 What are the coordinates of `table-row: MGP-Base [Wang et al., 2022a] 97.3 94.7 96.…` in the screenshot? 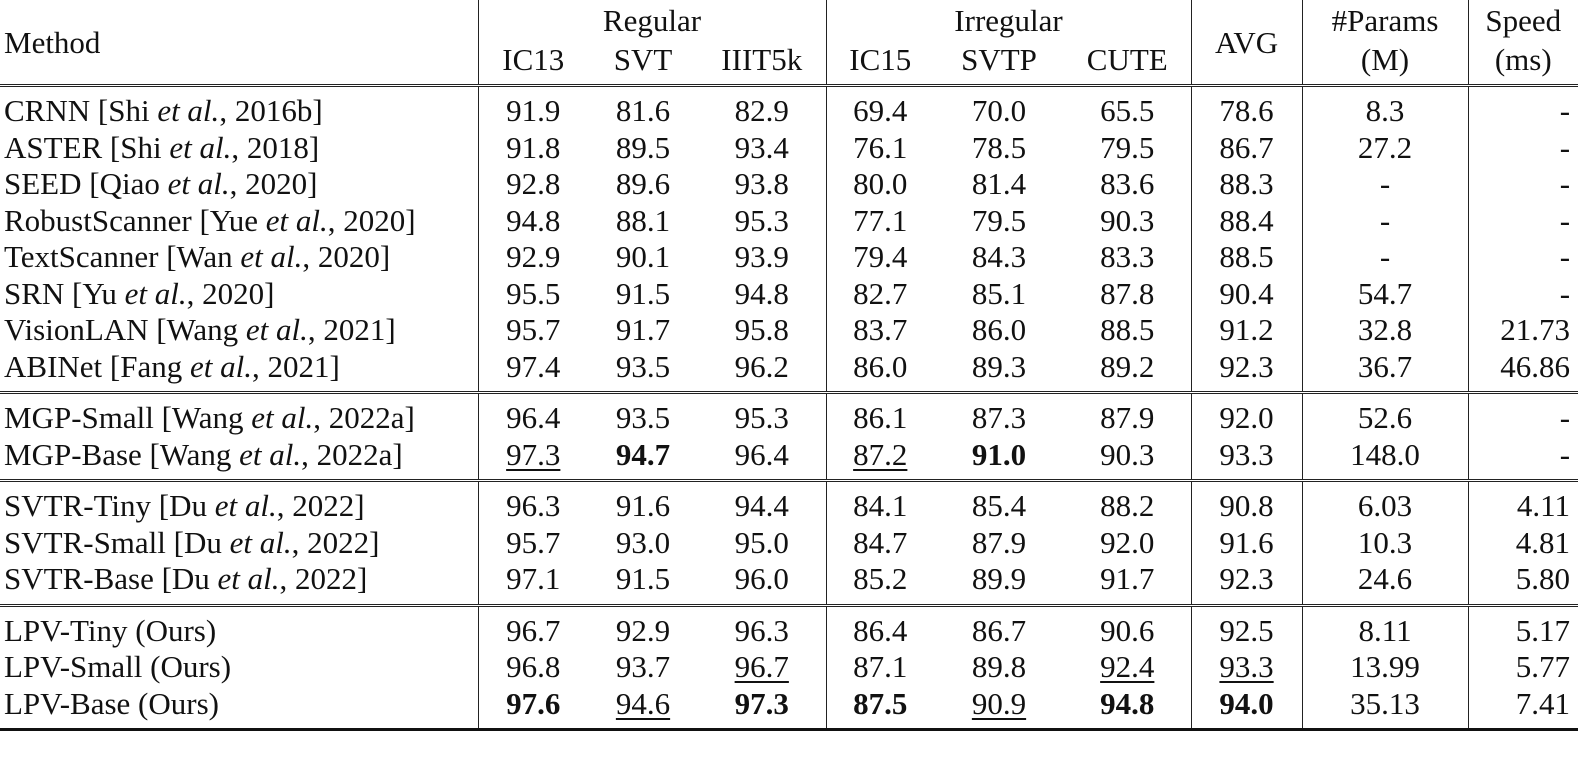 It's located at (789, 458).